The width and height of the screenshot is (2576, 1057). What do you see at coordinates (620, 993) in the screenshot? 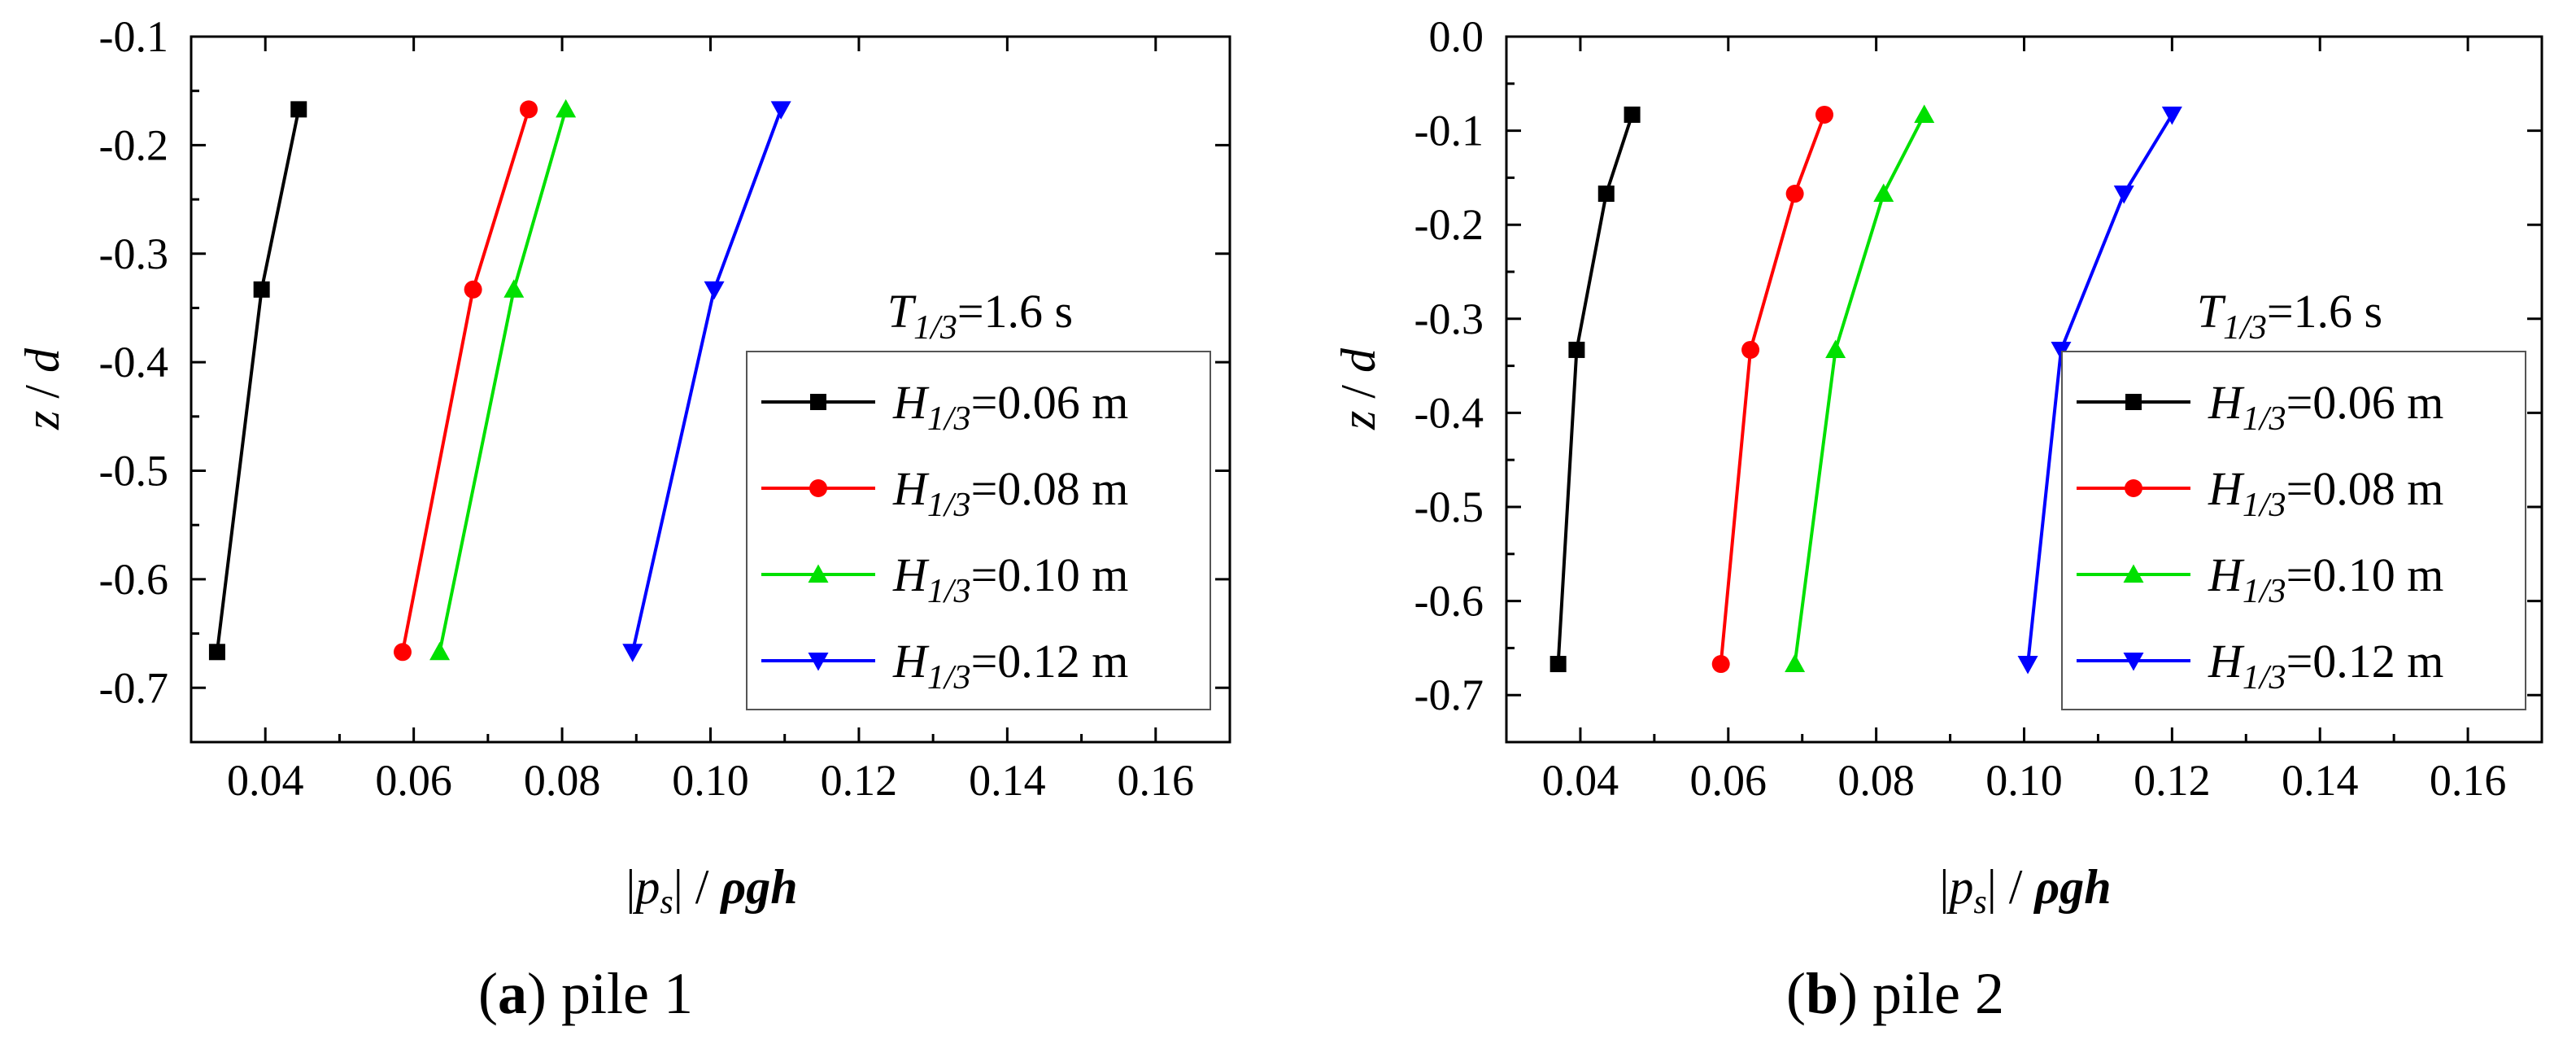
I see `caption-text: pile 1` at bounding box center [620, 993].